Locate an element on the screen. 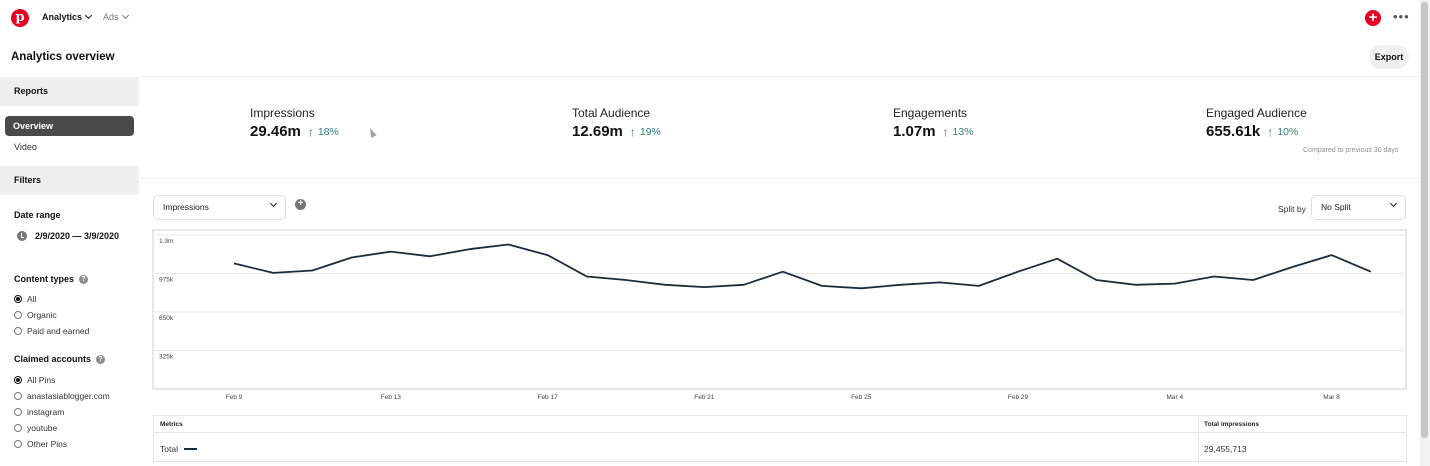 Image resolution: width=1430 pixels, height=466 pixels. x-tick-label: Feb 25 is located at coordinates (861, 397).